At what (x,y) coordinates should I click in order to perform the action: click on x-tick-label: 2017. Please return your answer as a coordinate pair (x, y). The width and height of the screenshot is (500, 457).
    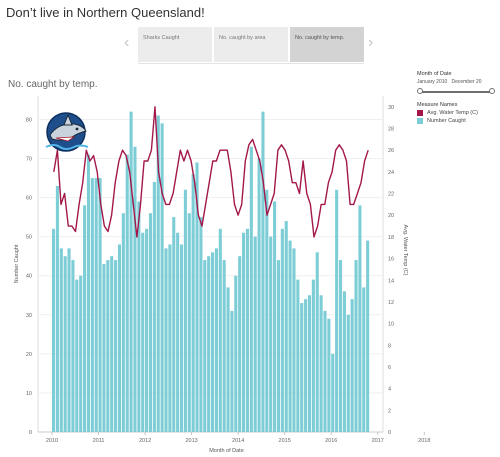
    Looking at the image, I should click on (378, 441).